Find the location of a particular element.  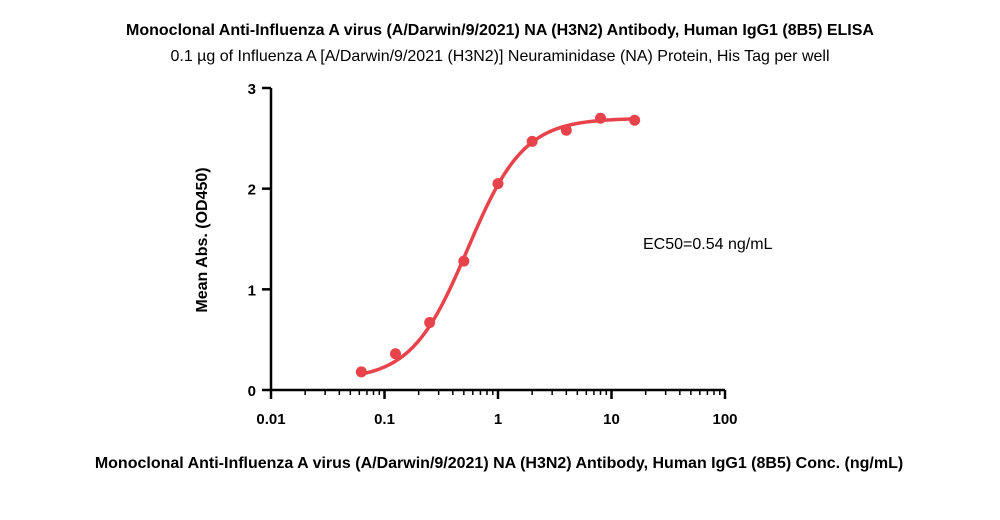

fit-curve is located at coordinates (498, 246).